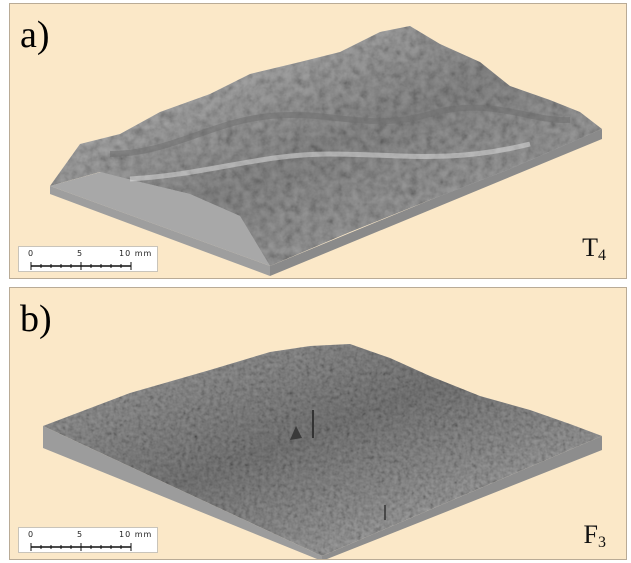  Describe the element at coordinates (36, 319) in the screenshot. I see `panel-letter-b: b)` at that location.